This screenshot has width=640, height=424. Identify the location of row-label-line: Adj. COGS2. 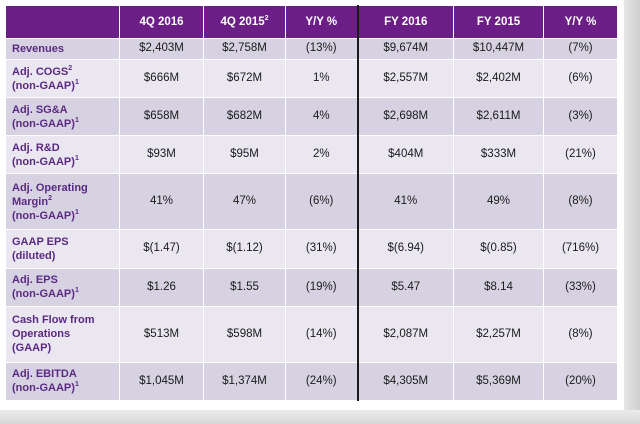
(65, 72).